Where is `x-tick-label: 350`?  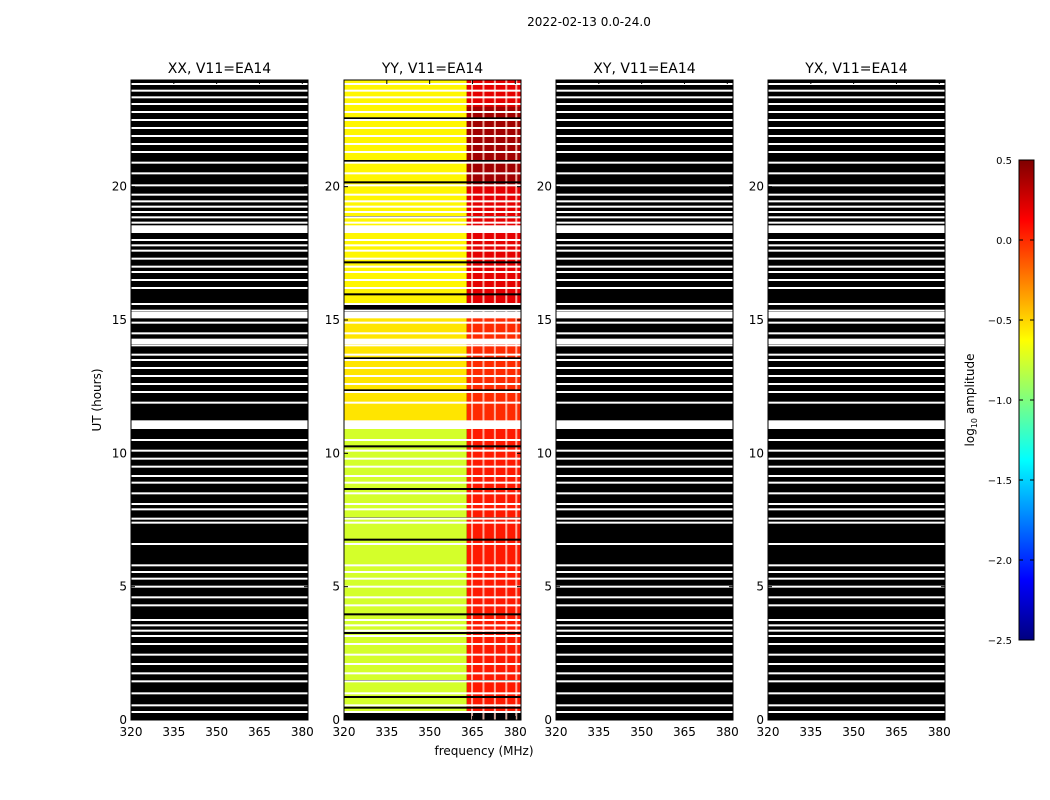
x-tick-label: 350 is located at coordinates (429, 732).